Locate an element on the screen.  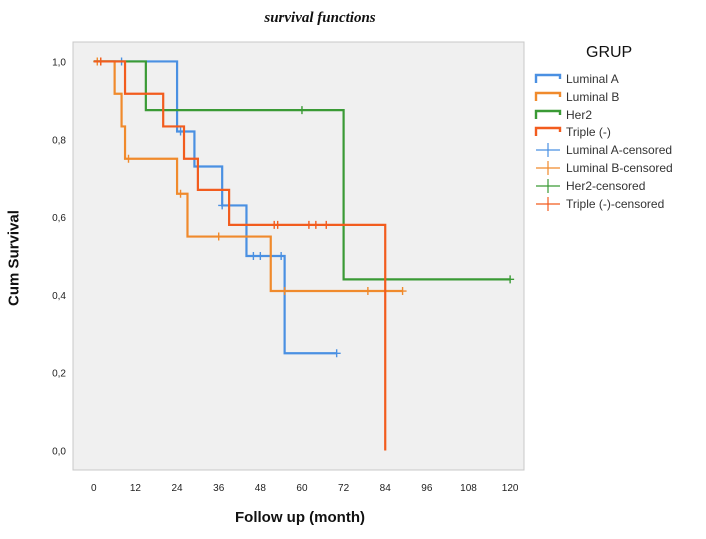
y-tick-label: 0,6 is located at coordinates (59, 218).